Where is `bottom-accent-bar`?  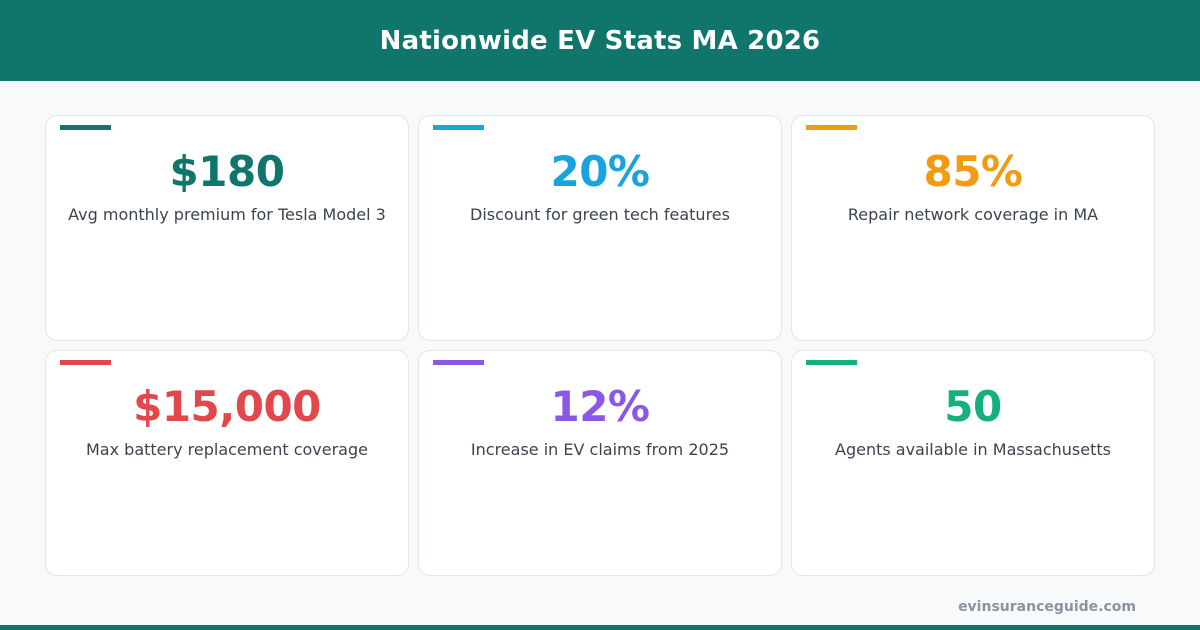 bottom-accent-bar is located at coordinates (600, 627).